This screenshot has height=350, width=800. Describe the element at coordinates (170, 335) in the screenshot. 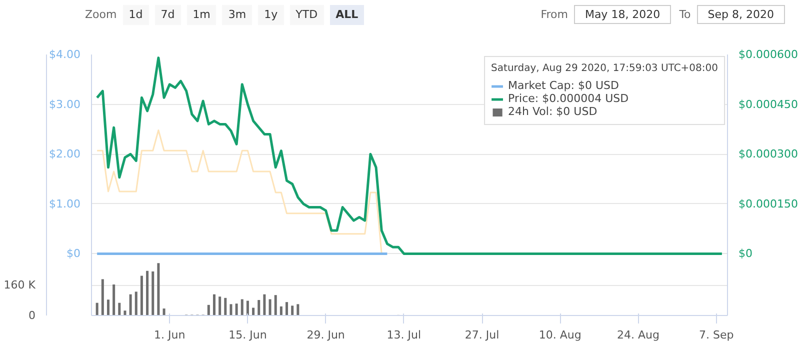

I see `x-tick-label: 1. Jun` at that location.